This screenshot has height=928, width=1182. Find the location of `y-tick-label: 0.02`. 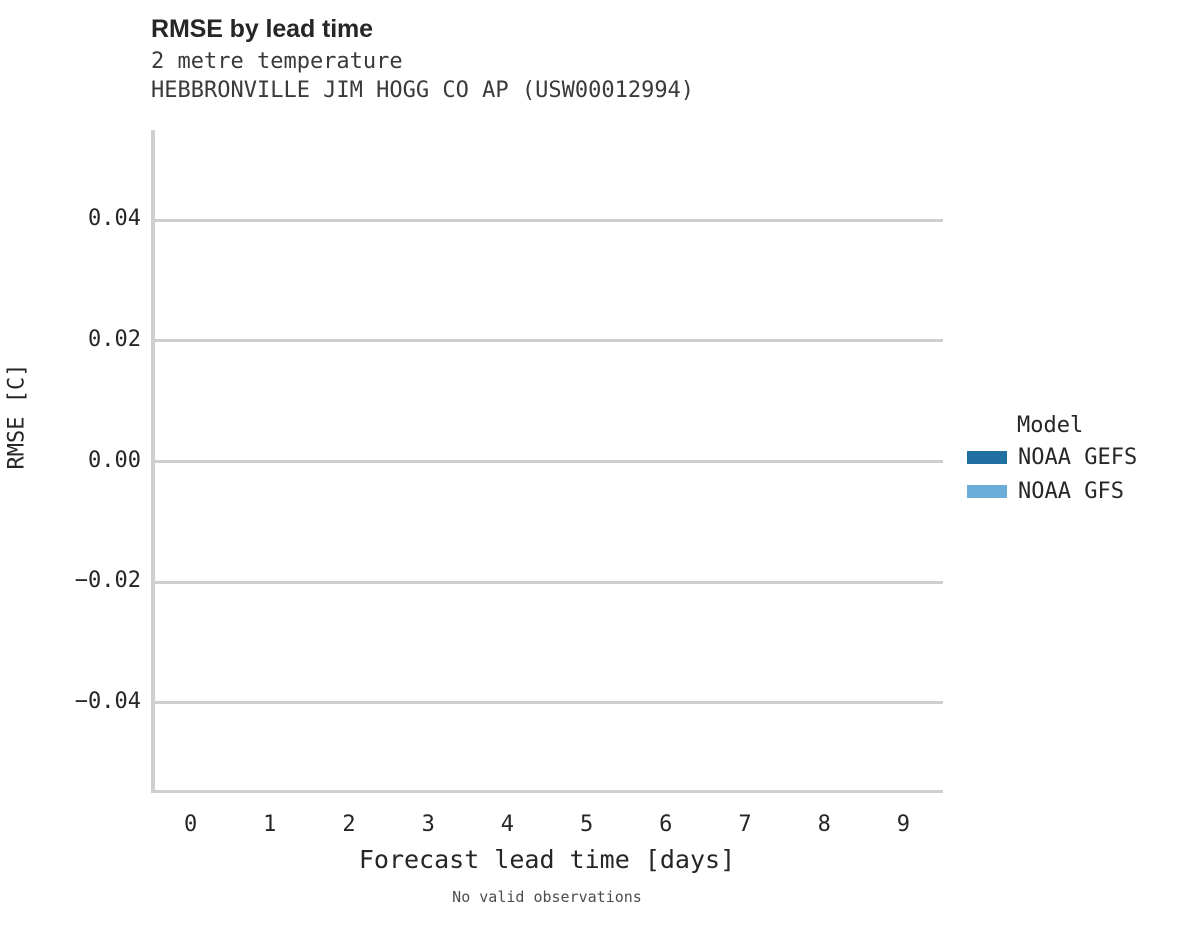

y-tick-label: 0.02 is located at coordinates (114, 339).